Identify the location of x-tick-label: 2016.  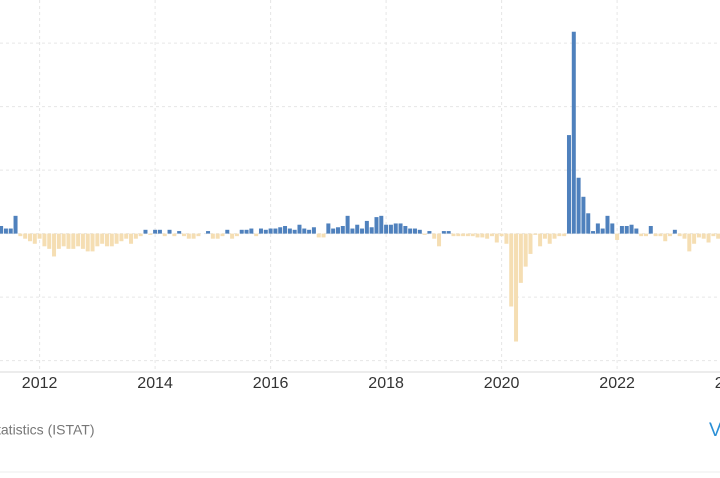
(271, 383).